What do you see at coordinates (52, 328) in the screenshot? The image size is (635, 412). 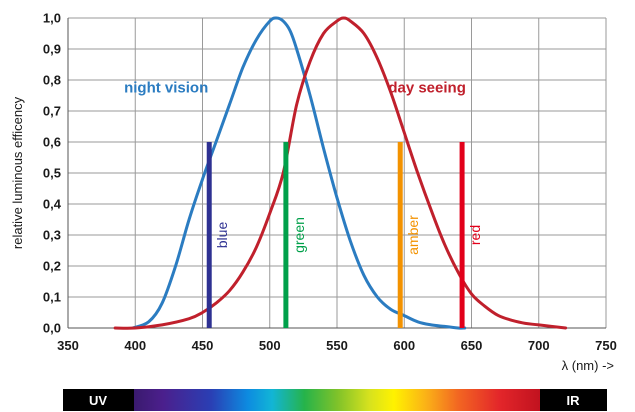 I see `y-tick-label: 0,0` at bounding box center [52, 328].